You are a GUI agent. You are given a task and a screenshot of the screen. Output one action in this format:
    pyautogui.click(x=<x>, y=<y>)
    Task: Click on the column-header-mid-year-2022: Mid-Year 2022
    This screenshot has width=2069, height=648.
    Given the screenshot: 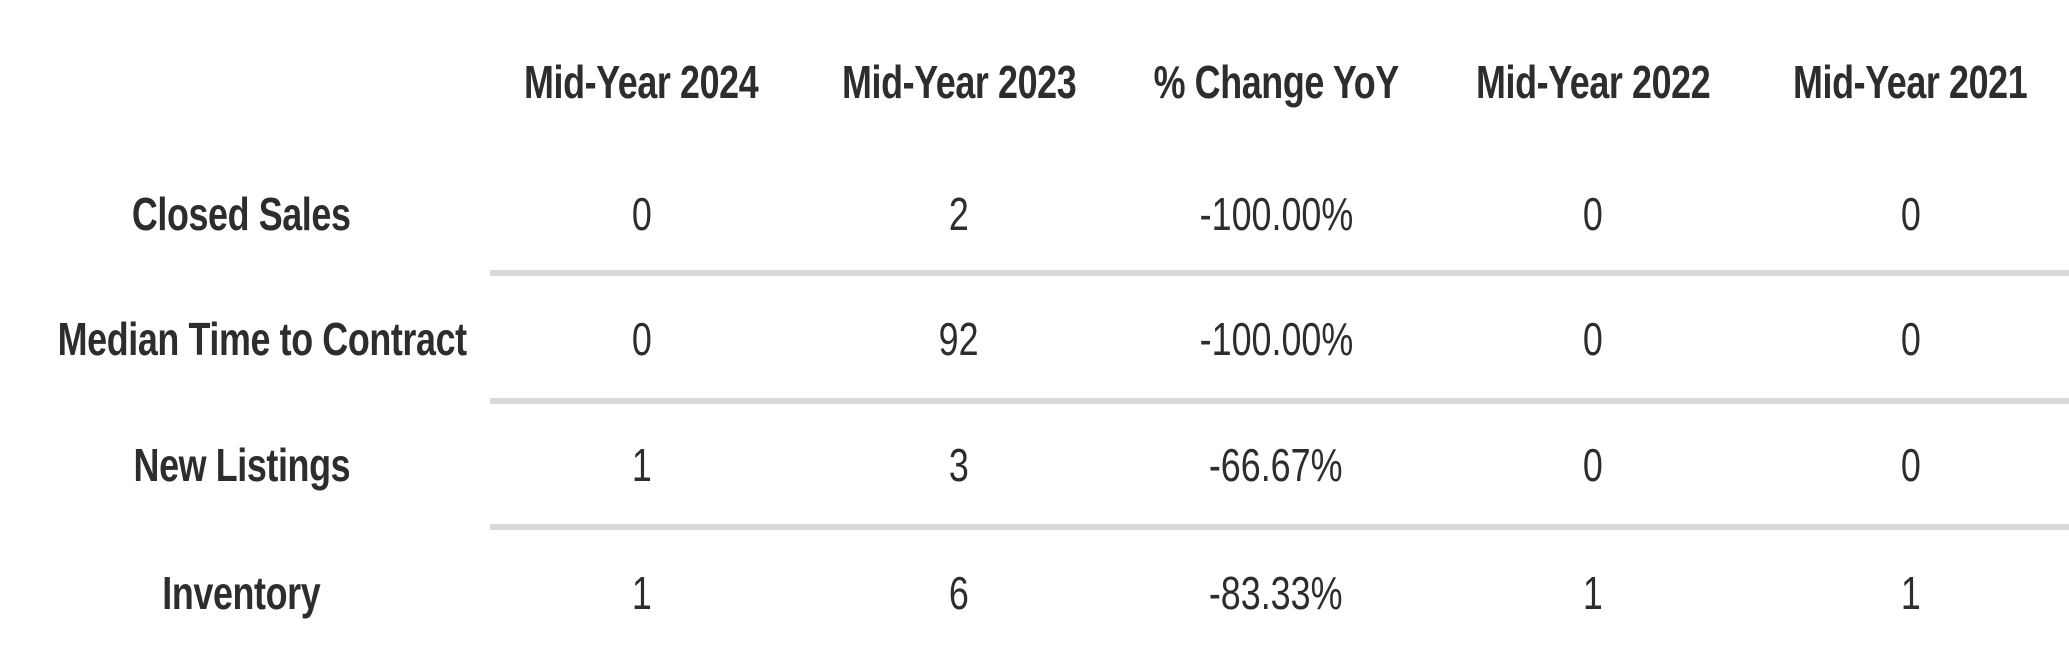 What is the action you would take?
    pyautogui.click(x=1593, y=82)
    